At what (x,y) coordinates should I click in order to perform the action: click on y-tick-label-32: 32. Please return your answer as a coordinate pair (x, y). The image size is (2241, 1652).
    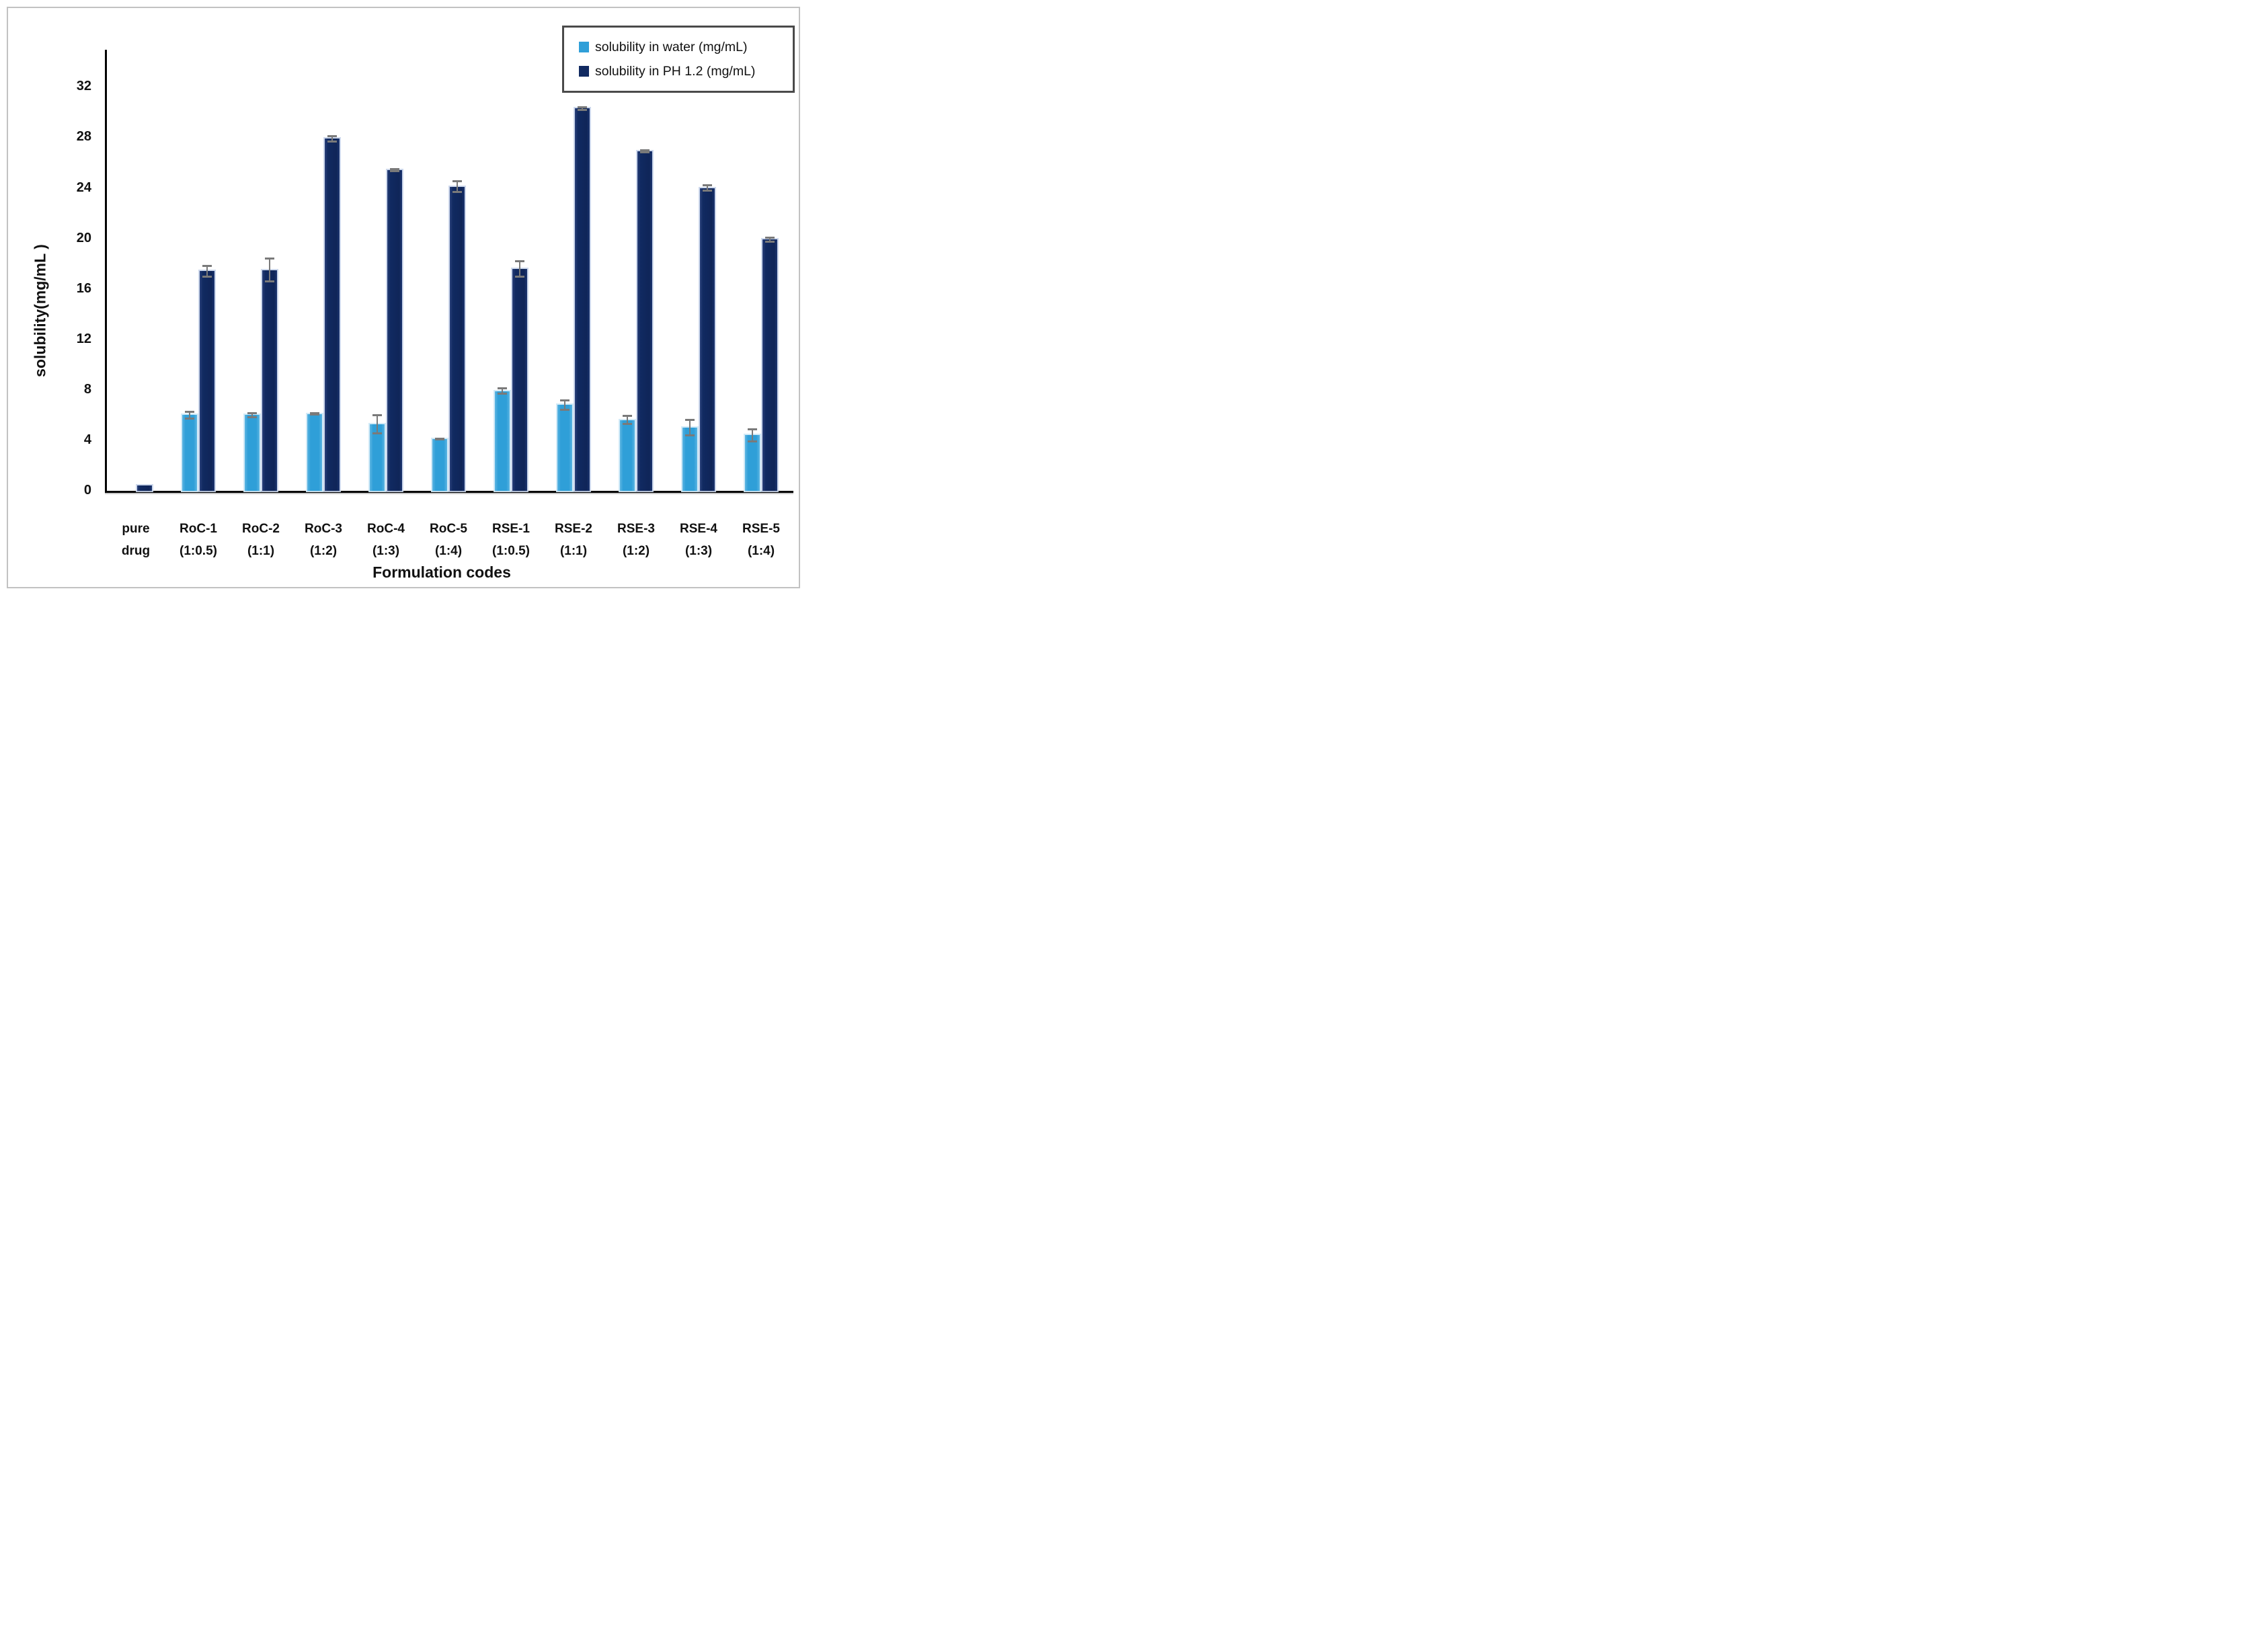
    Looking at the image, I should click on (83, 86).